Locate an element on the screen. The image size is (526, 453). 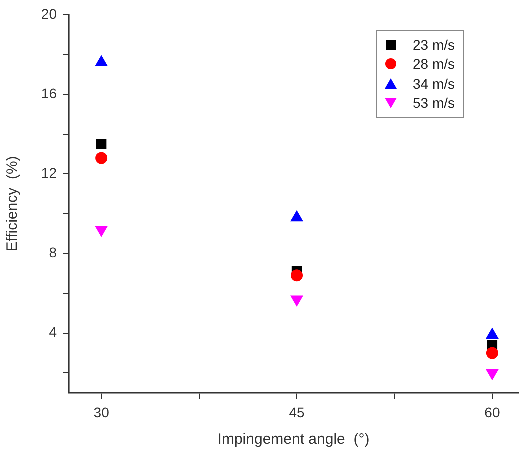
y-tick-label: 16 is located at coordinates (49, 93).